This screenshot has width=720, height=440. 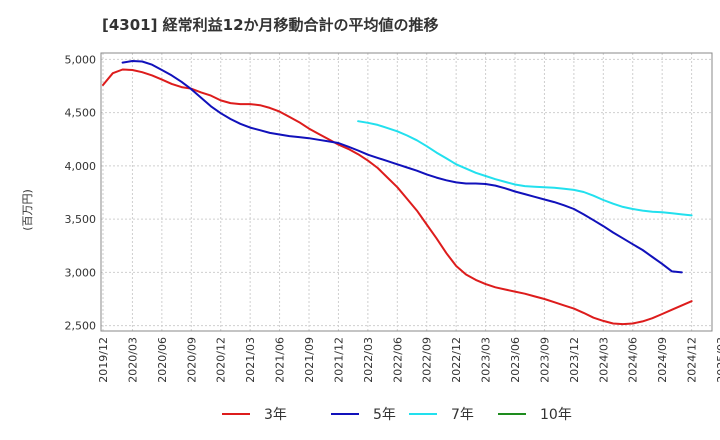 I want to click on legend-label: 5年, so click(x=384, y=415).